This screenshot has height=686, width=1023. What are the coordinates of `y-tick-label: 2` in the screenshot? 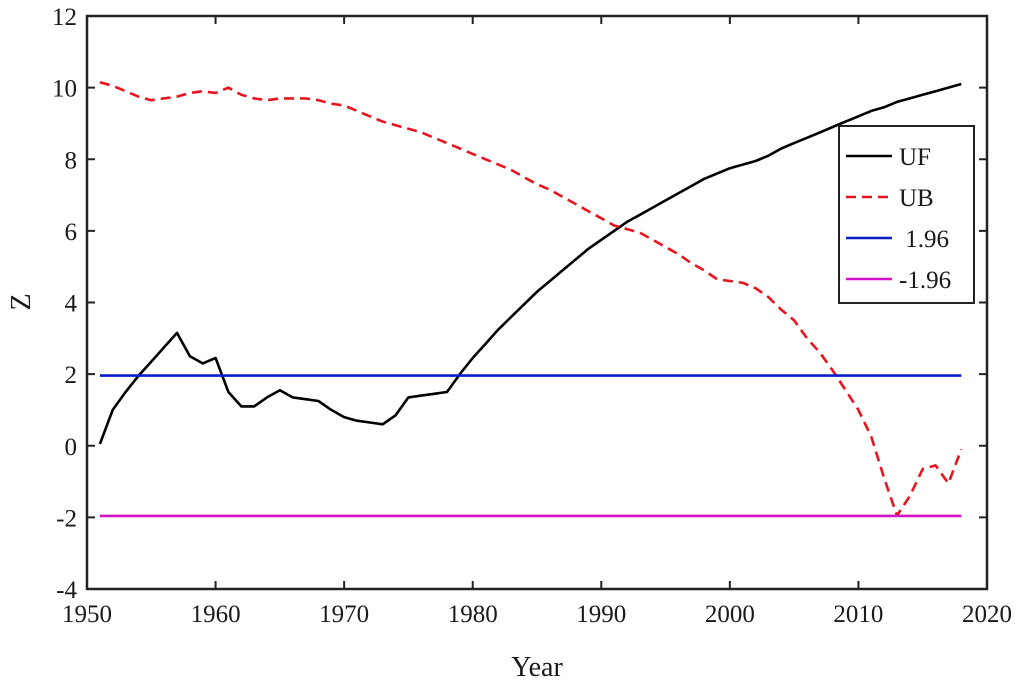 It's located at (71, 375).